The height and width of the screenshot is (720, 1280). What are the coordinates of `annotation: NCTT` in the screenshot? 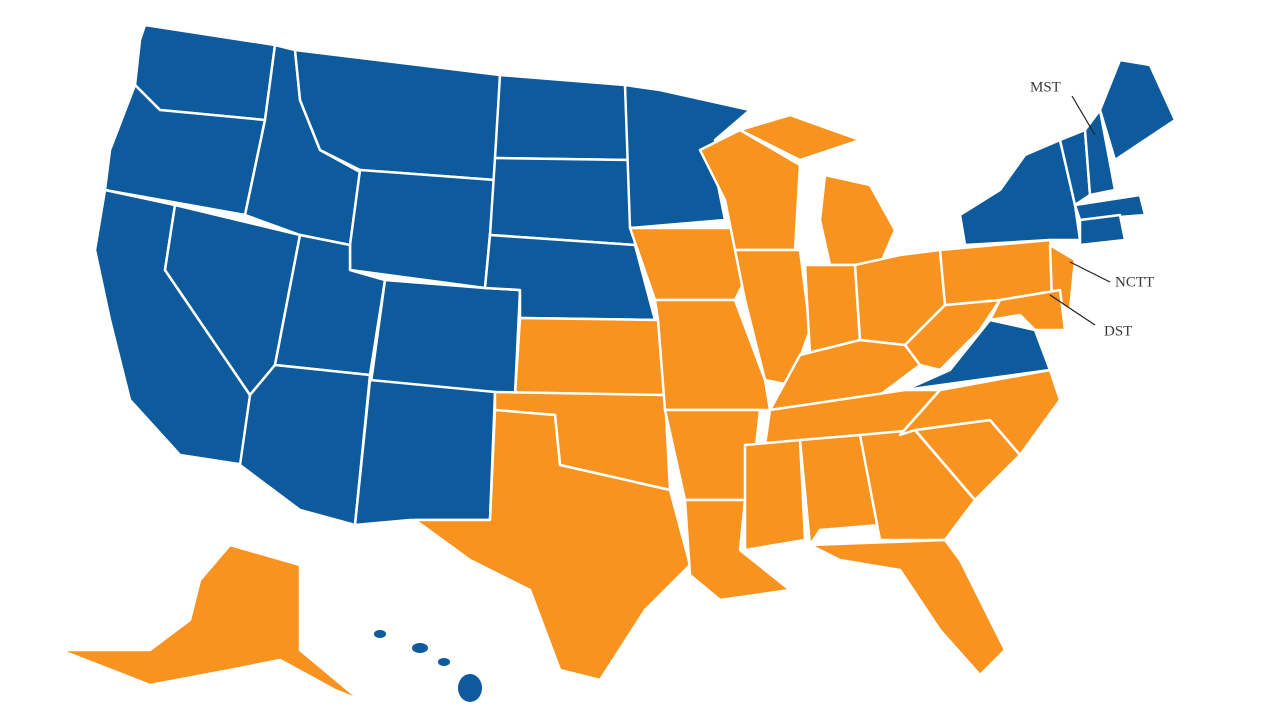 It's located at (1134, 282).